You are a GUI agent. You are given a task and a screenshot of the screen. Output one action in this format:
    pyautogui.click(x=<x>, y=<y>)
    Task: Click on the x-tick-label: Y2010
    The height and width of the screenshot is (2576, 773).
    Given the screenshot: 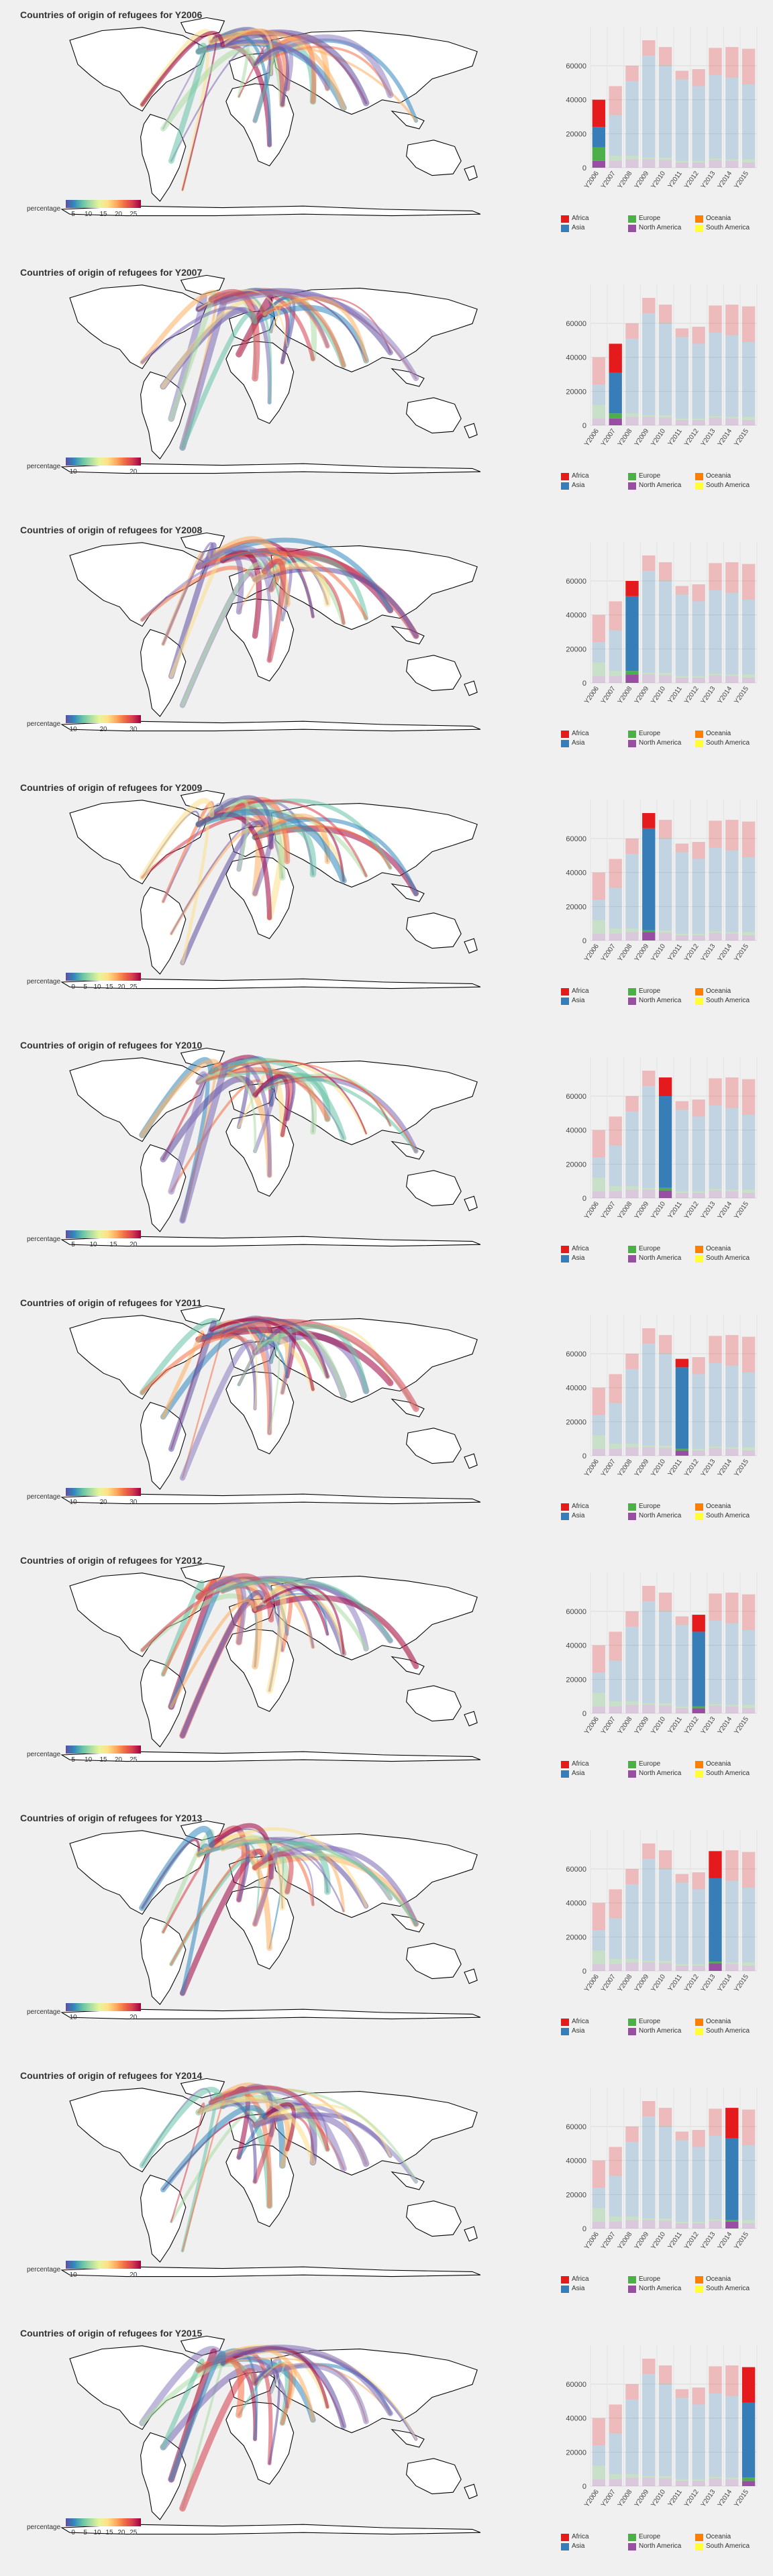 What is the action you would take?
    pyautogui.click(x=658, y=695)
    